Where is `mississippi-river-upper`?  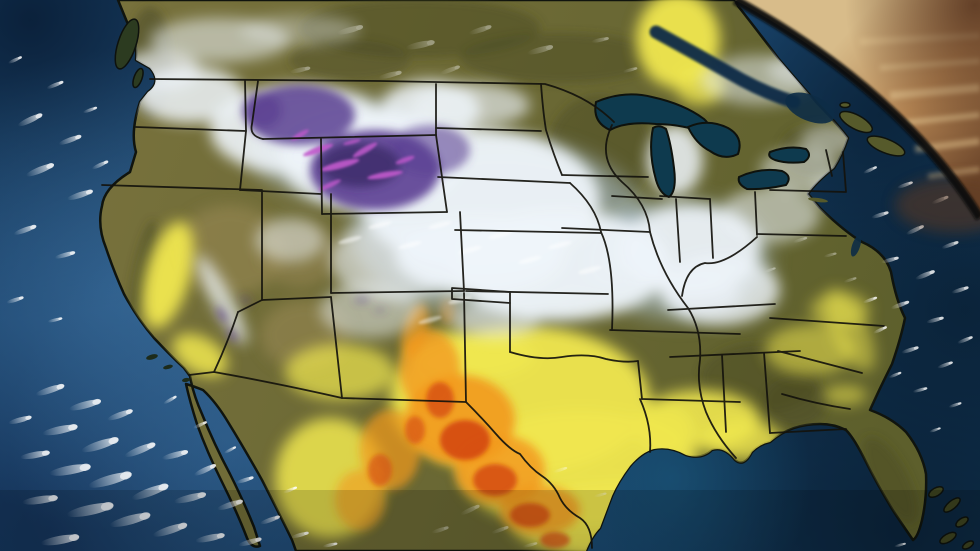 mississippi-river-upper is located at coordinates (628, 178).